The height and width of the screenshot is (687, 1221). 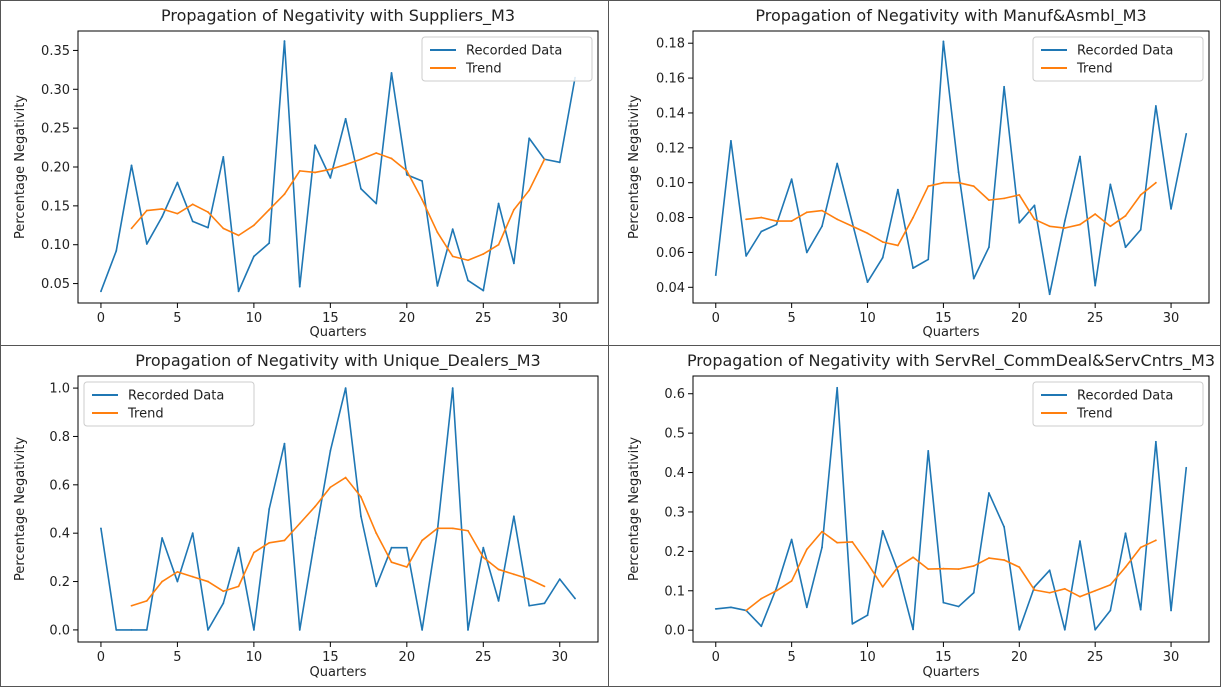 I want to click on legend: Recorded Data Trend, so click(x=1118, y=404).